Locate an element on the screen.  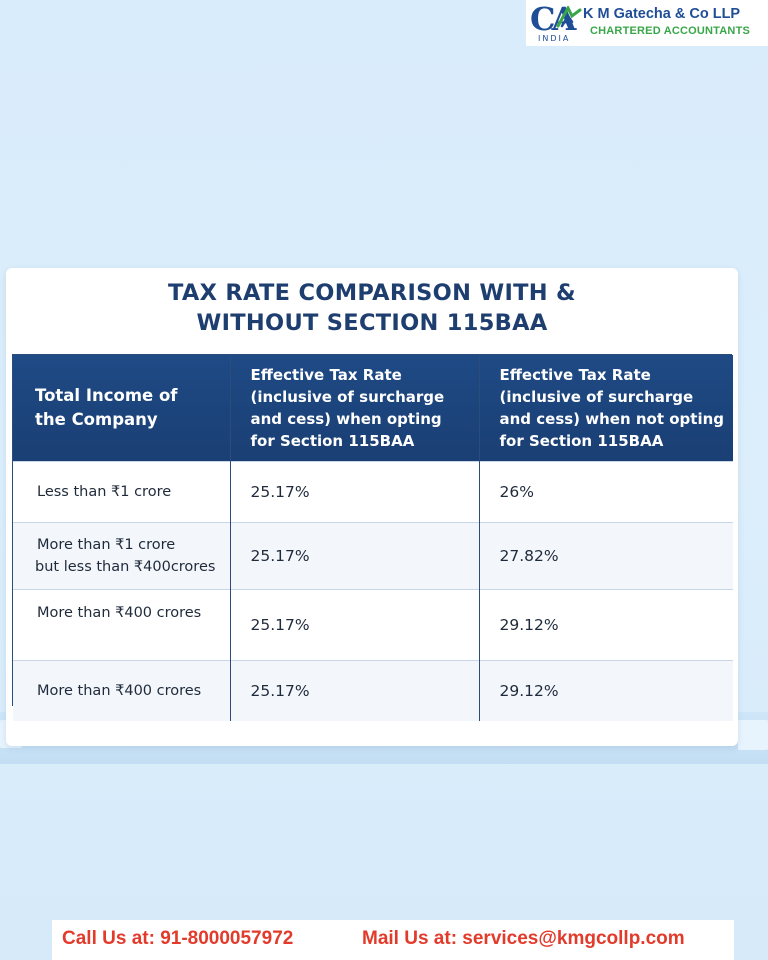
income-bracket: Less than ₹1 crore is located at coordinates (122, 492).